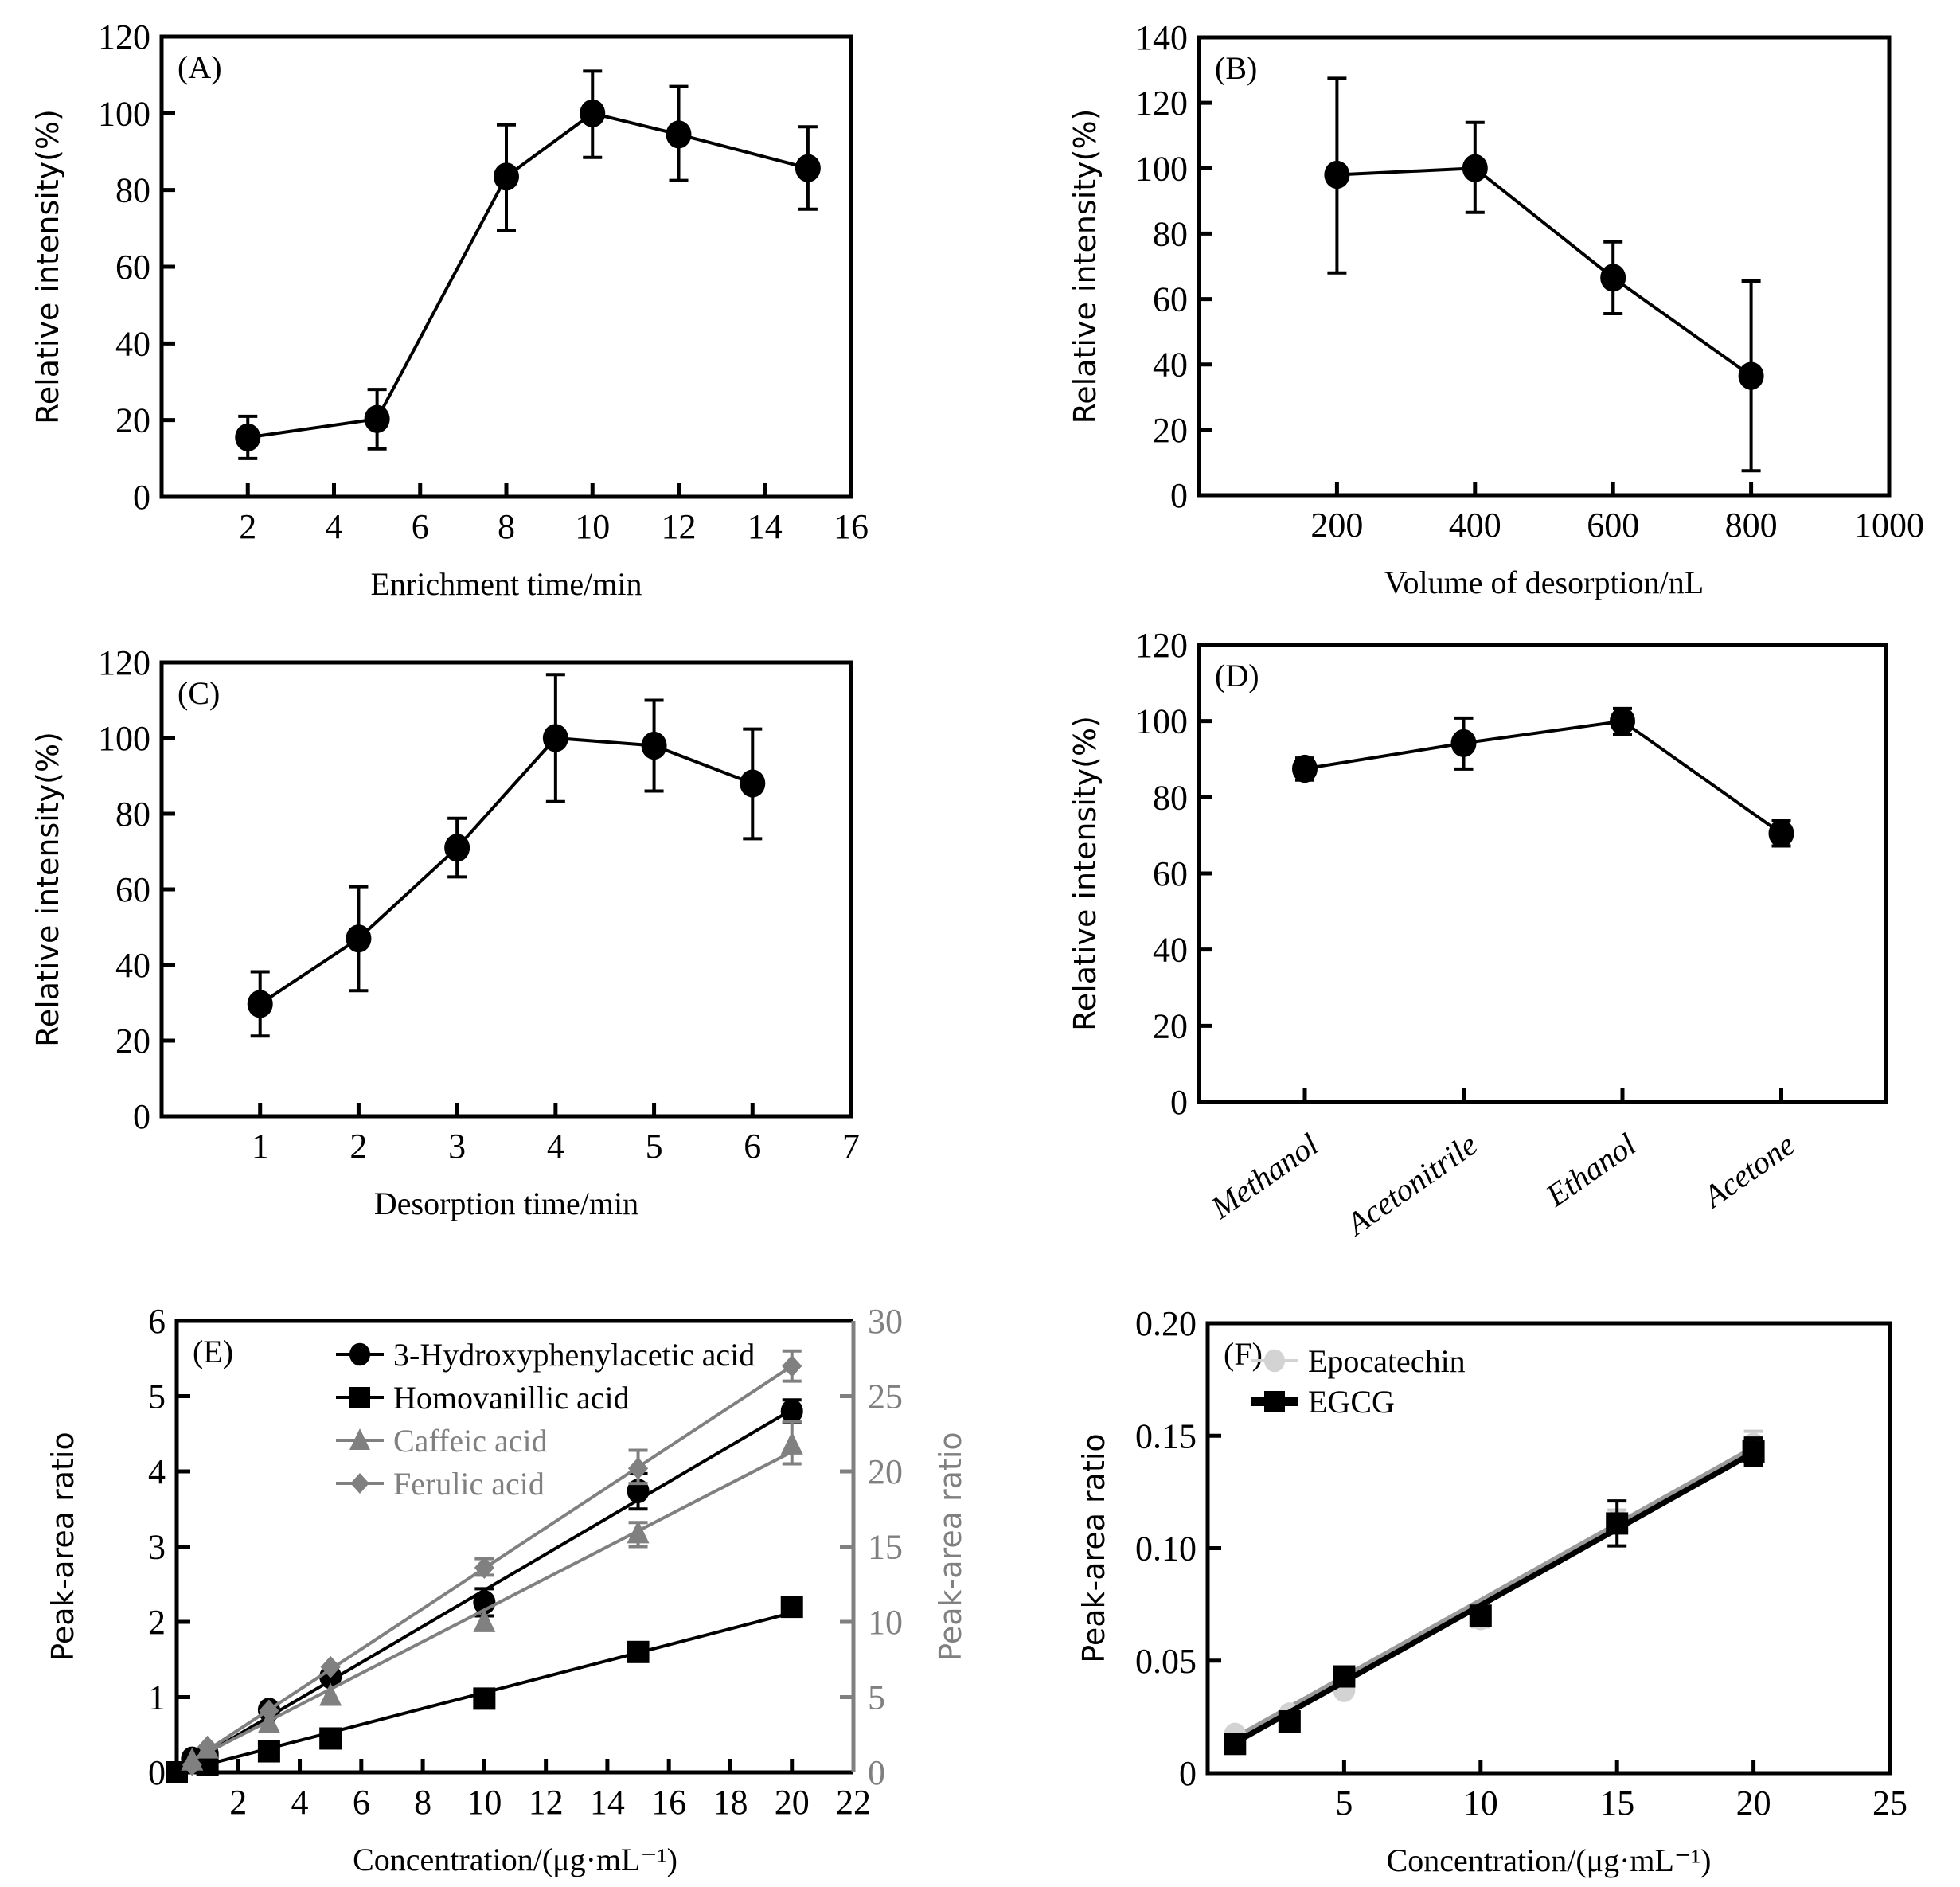  I want to click on legend-item: Epocatechin, so click(1359, 1361).